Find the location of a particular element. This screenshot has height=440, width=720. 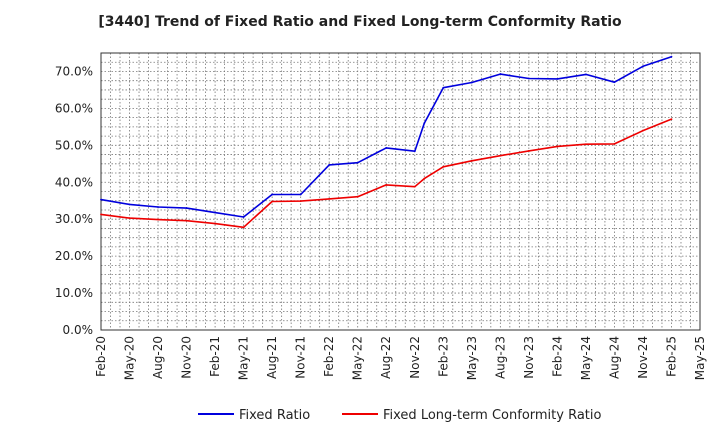

x-tick-label: Nov-21 is located at coordinates (301, 357).